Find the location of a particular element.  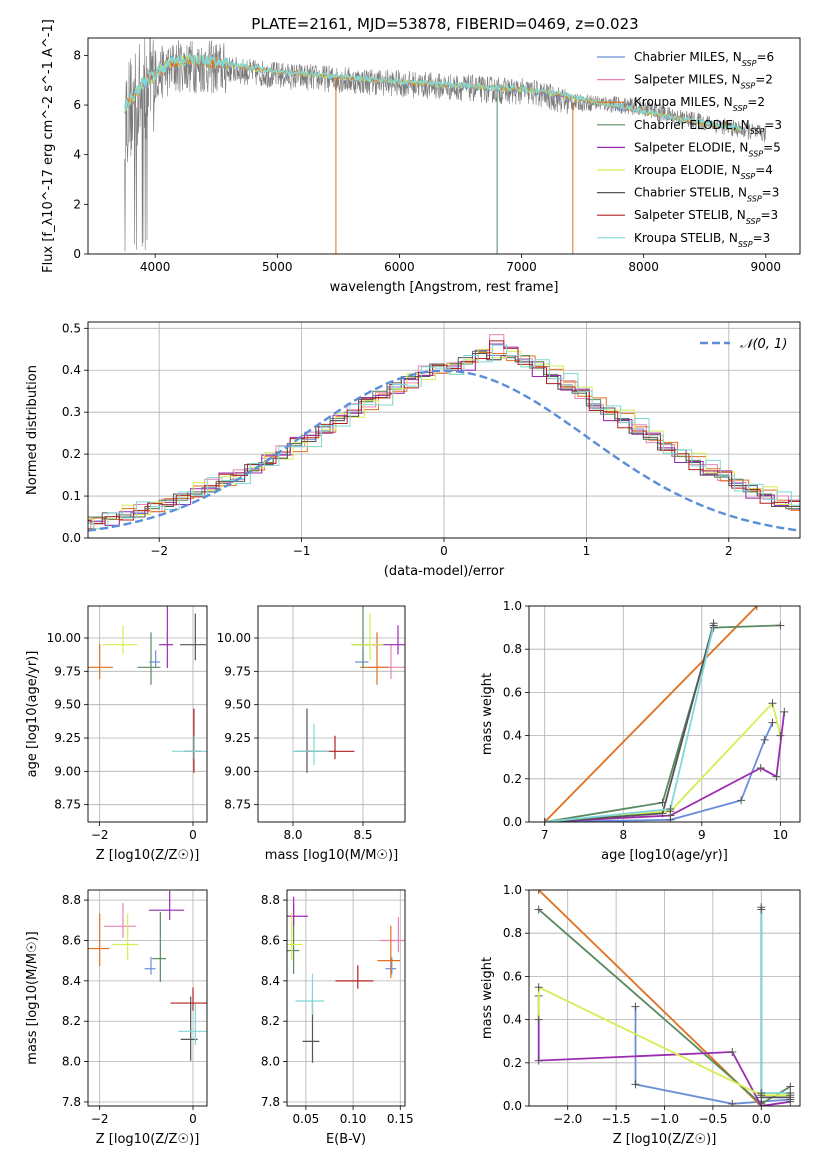

age-Z-frame is located at coordinates (147, 714).